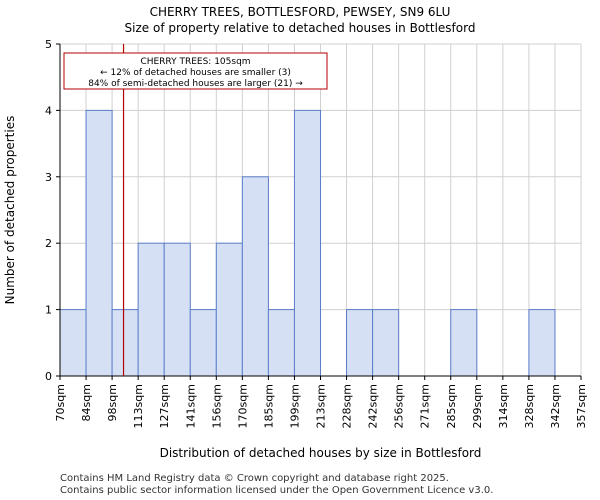 This screenshot has height=500, width=600. Describe the element at coordinates (529, 406) in the screenshot. I see `x-tick-label: 328sqm` at that location.